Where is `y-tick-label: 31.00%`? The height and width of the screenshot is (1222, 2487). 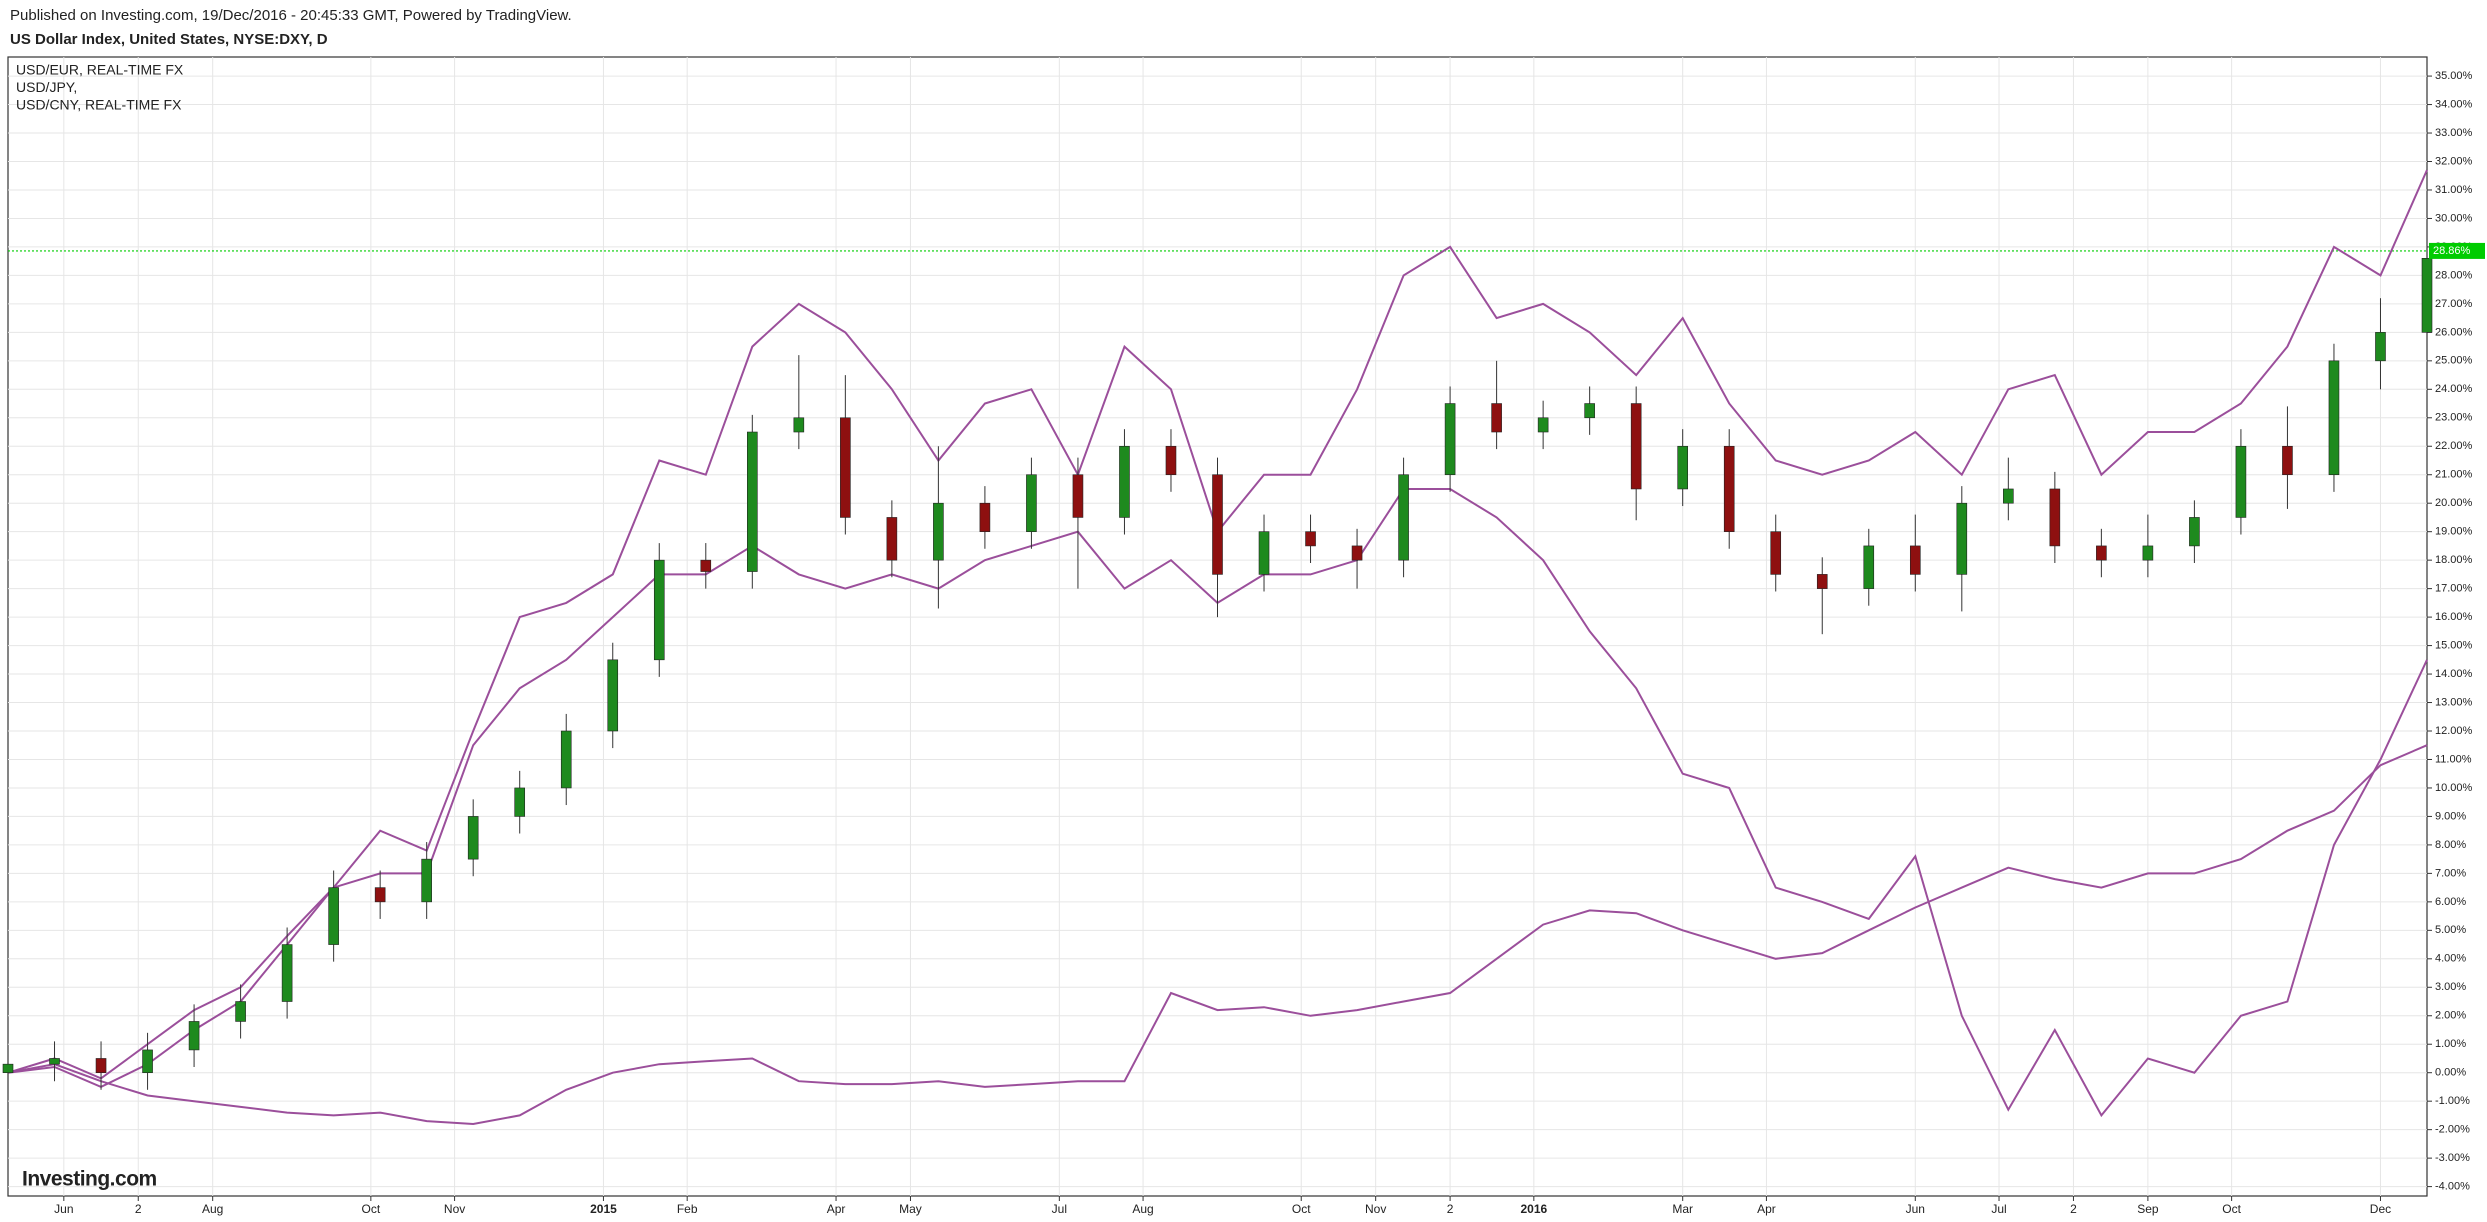 y-tick-label: 31.00% is located at coordinates (2454, 190).